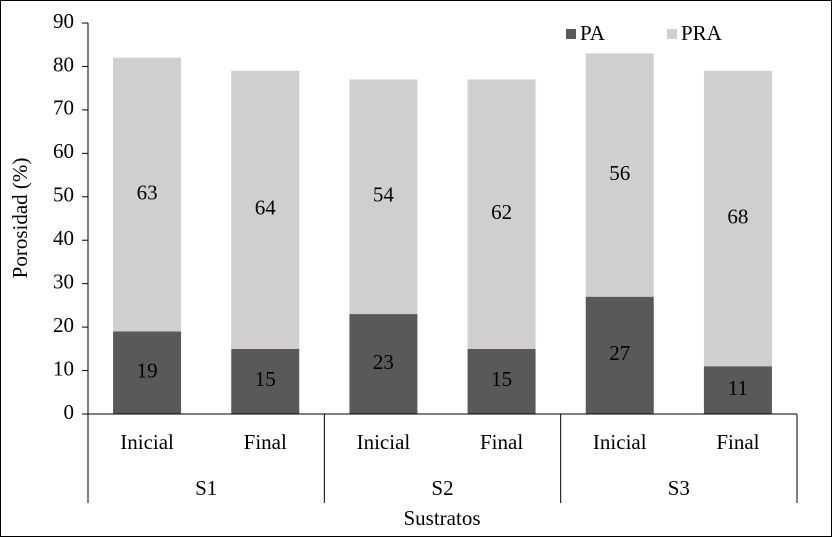  Describe the element at coordinates (69, 412) in the screenshot. I see `y-tick-label: 0` at that location.